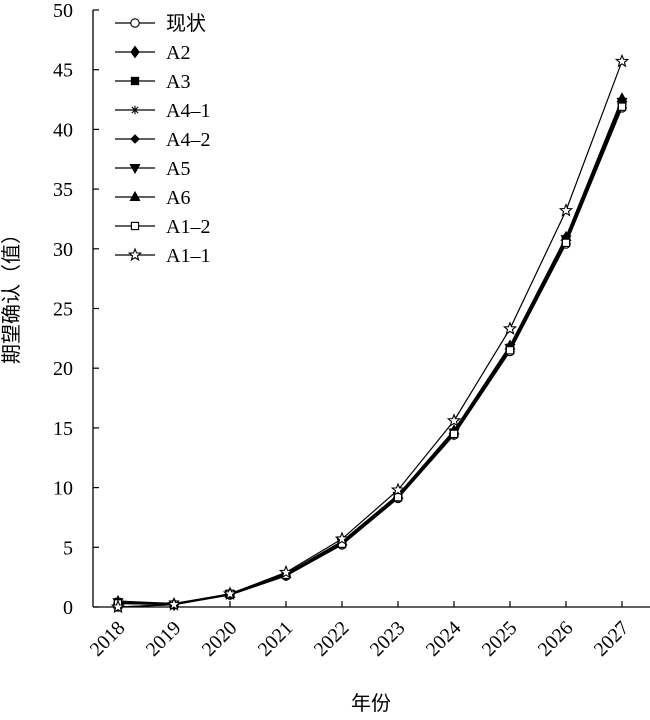 The height and width of the screenshot is (720, 650). I want to click on legend-item: 现状, so click(160, 23).